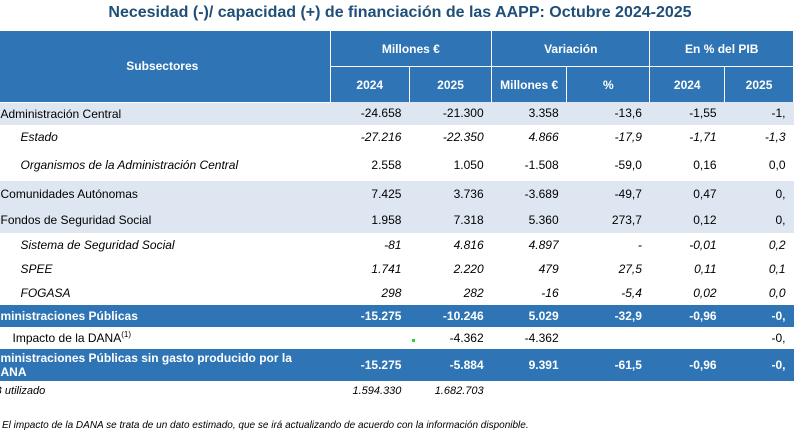  I want to click on cell-var-pct: -13,6, so click(608, 113).